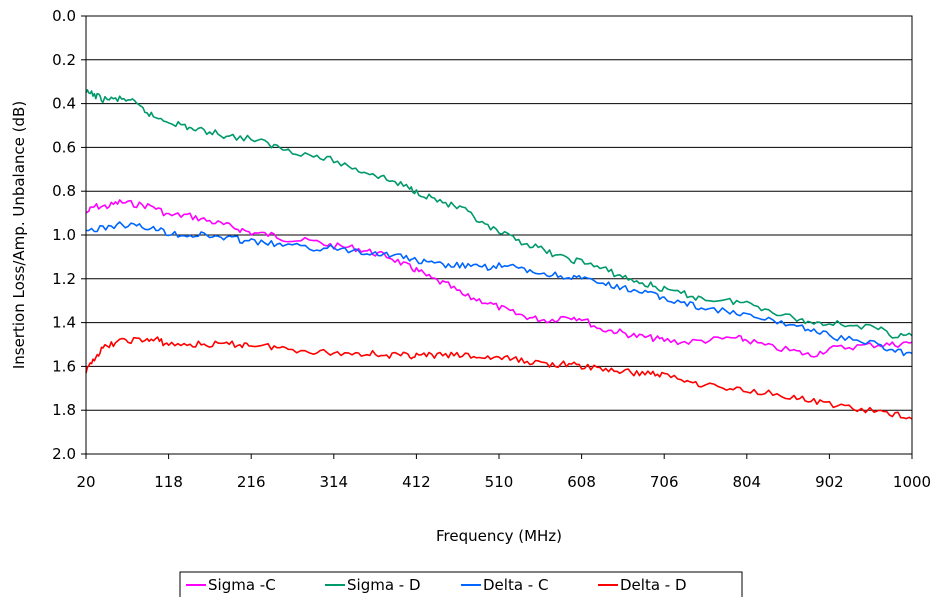 The height and width of the screenshot is (597, 940). I want to click on legend-label: Sigma - D, so click(384, 585).